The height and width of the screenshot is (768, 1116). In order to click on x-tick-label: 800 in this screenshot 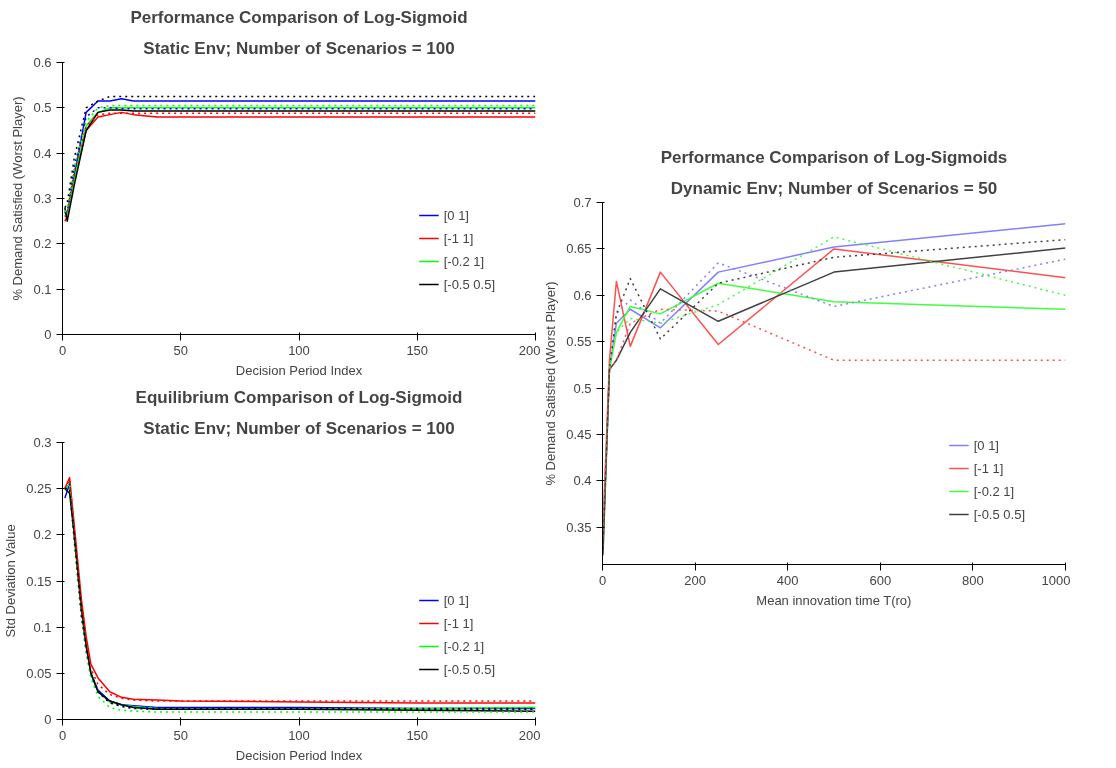, I will do `click(973, 580)`.